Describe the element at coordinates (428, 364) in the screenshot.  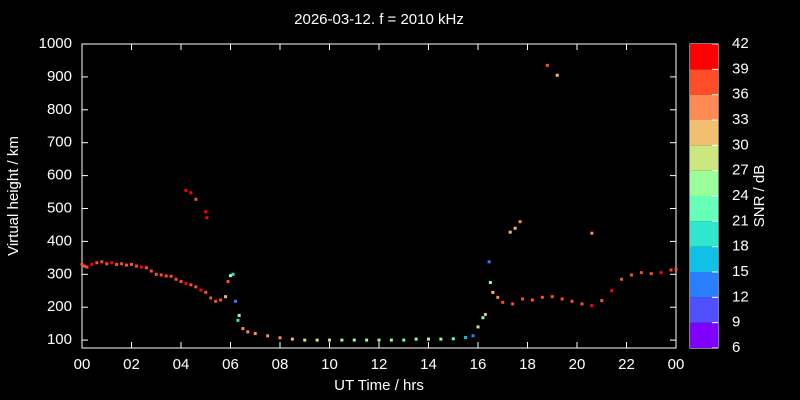
I see `x-tick-label: 14` at that location.